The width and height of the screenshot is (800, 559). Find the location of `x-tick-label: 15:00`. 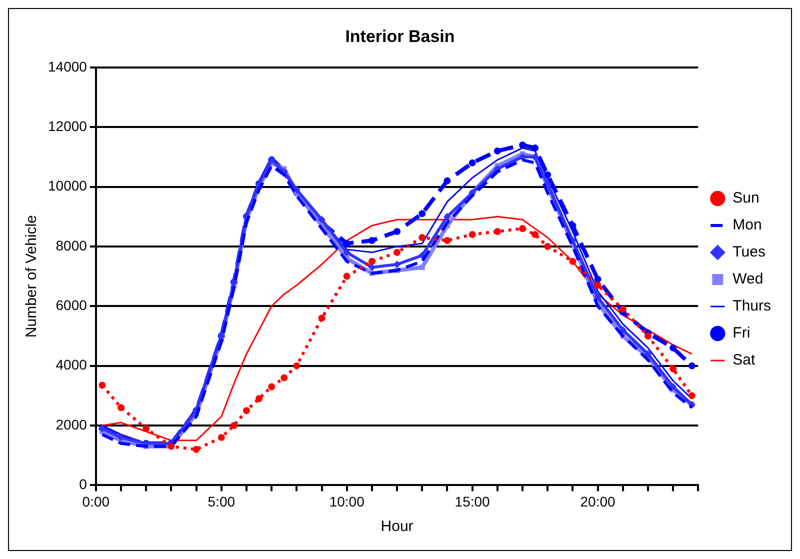

x-tick-label: 15:00 is located at coordinates (472, 501).